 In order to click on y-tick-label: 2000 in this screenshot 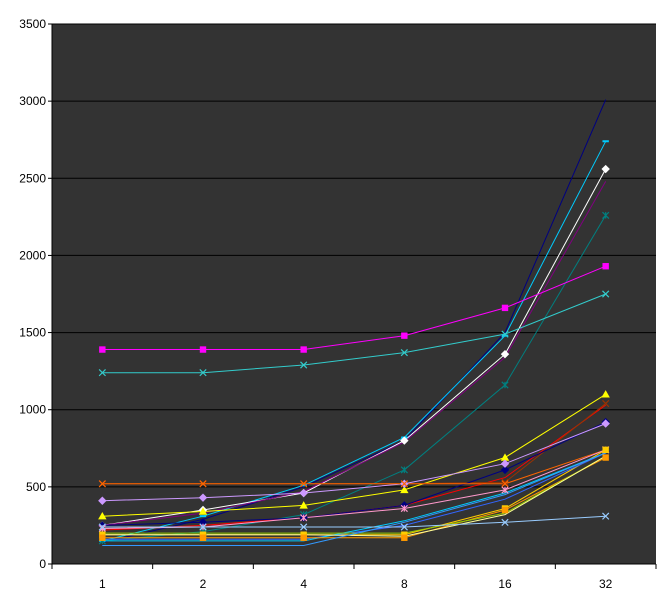, I will do `click(32, 255)`.